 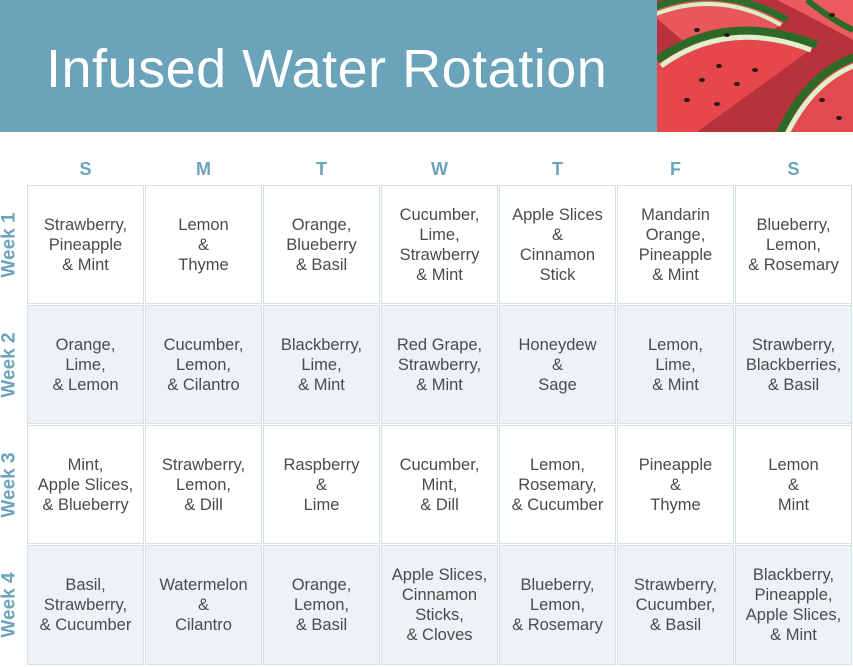 What do you see at coordinates (321, 605) in the screenshot?
I see `calendar-cell: Orange, Lemon, & Basil` at bounding box center [321, 605].